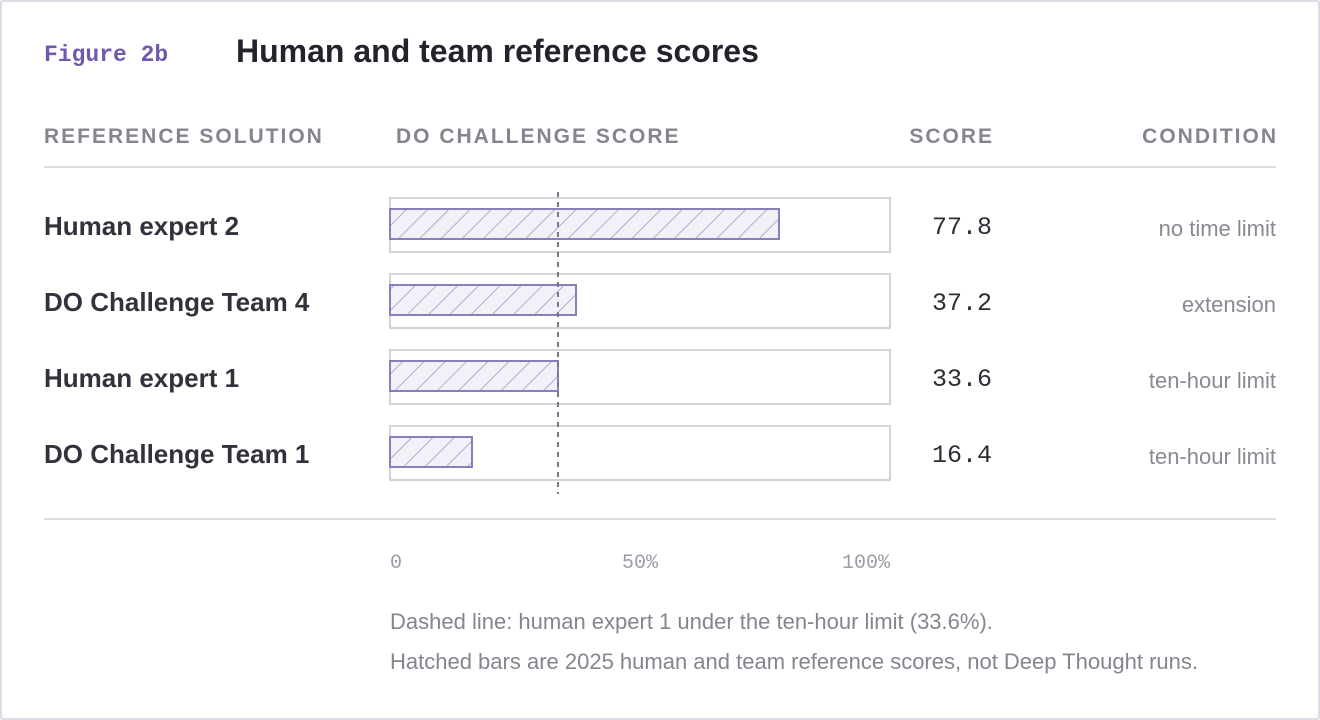 The width and height of the screenshot is (1320, 720). I want to click on column-header-bar: DO CHALLENGE SCORE, so click(538, 136).